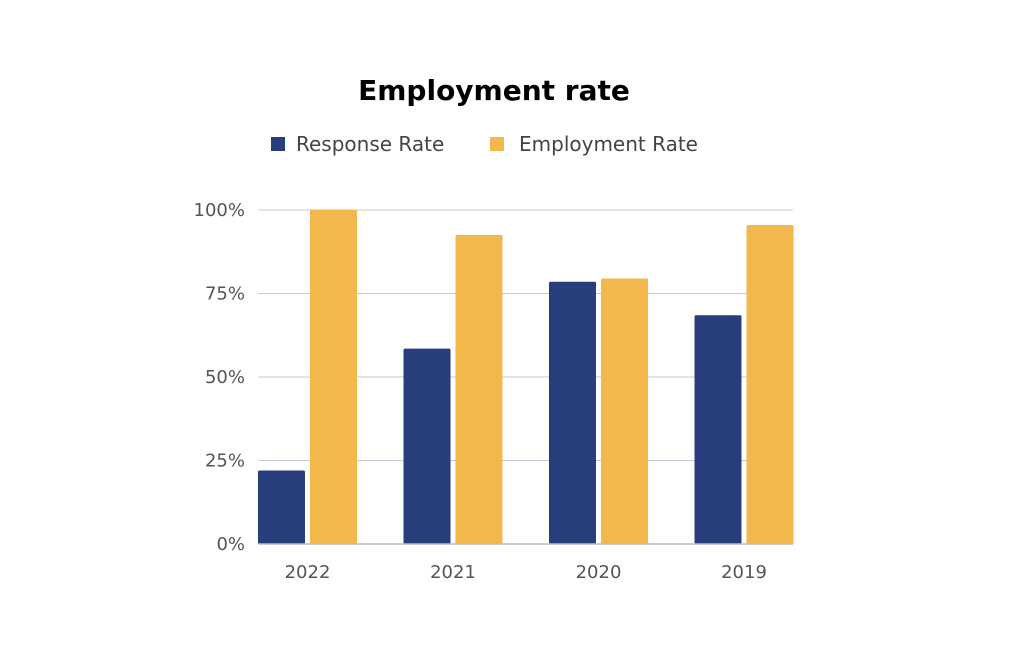 Image resolution: width=1024 pixels, height=659 pixels. What do you see at coordinates (479, 390) in the screenshot?
I see `bar-employment-rate-2021` at bounding box center [479, 390].